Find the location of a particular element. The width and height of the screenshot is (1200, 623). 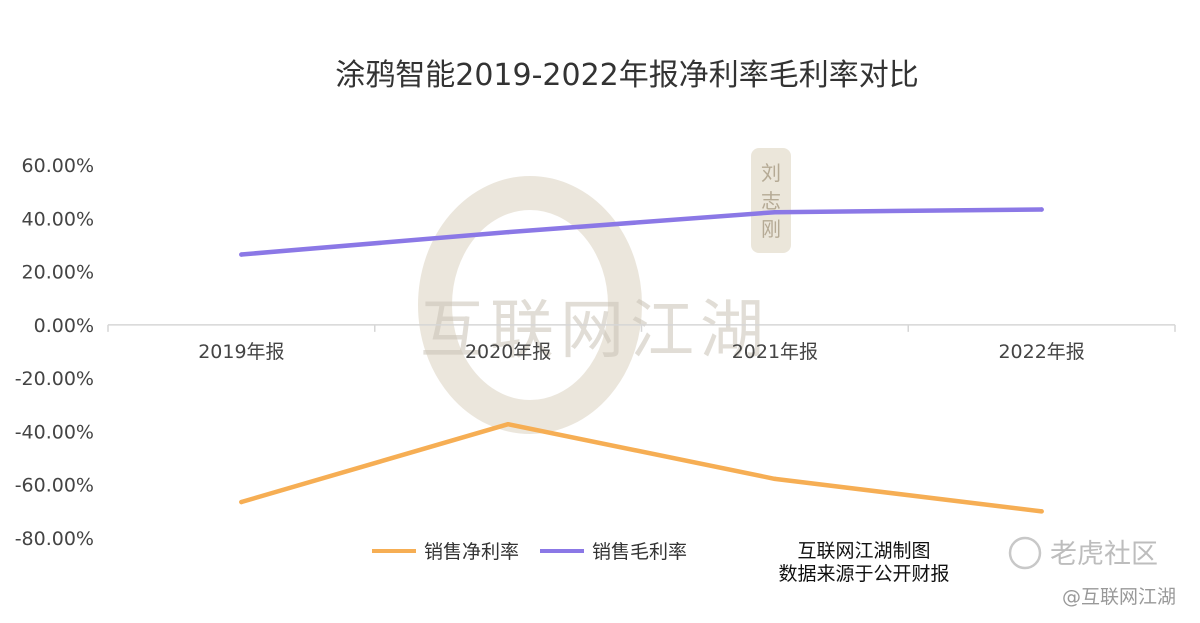

watermark-text: 互联网江湖 is located at coordinates (595, 331).